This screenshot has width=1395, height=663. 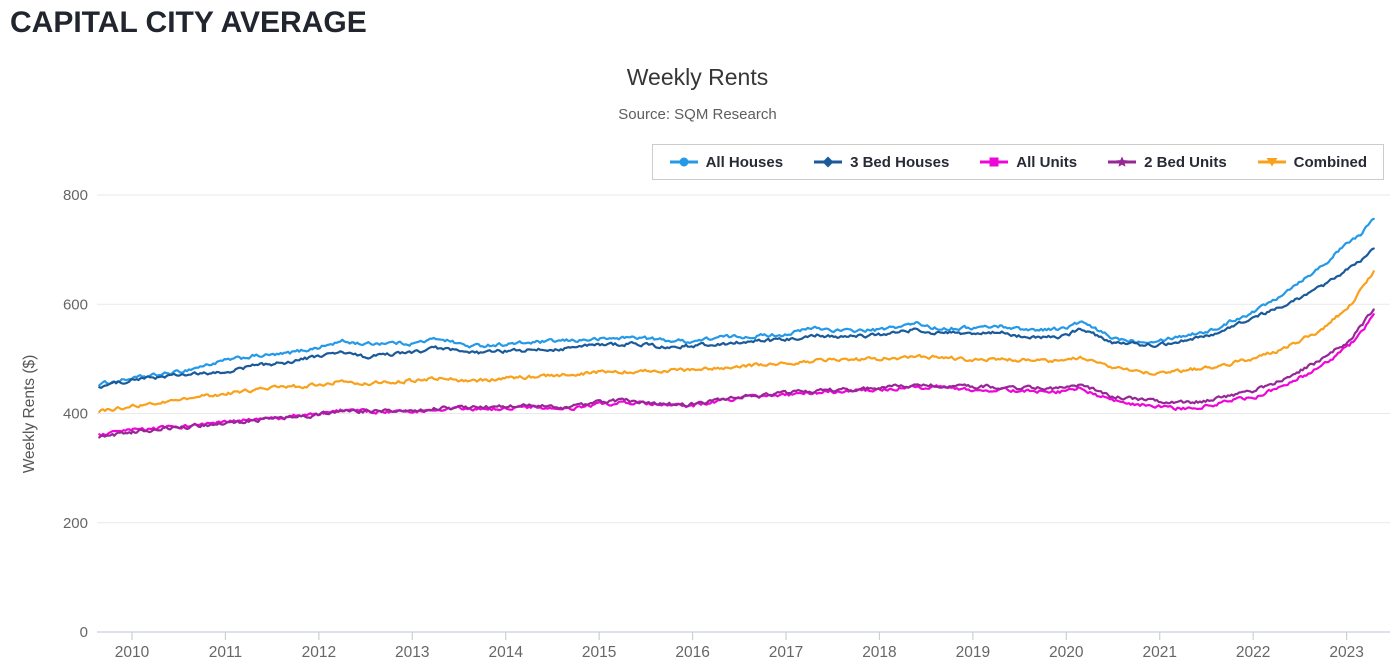 What do you see at coordinates (75, 523) in the screenshot?
I see `y-tick-label: 200` at bounding box center [75, 523].